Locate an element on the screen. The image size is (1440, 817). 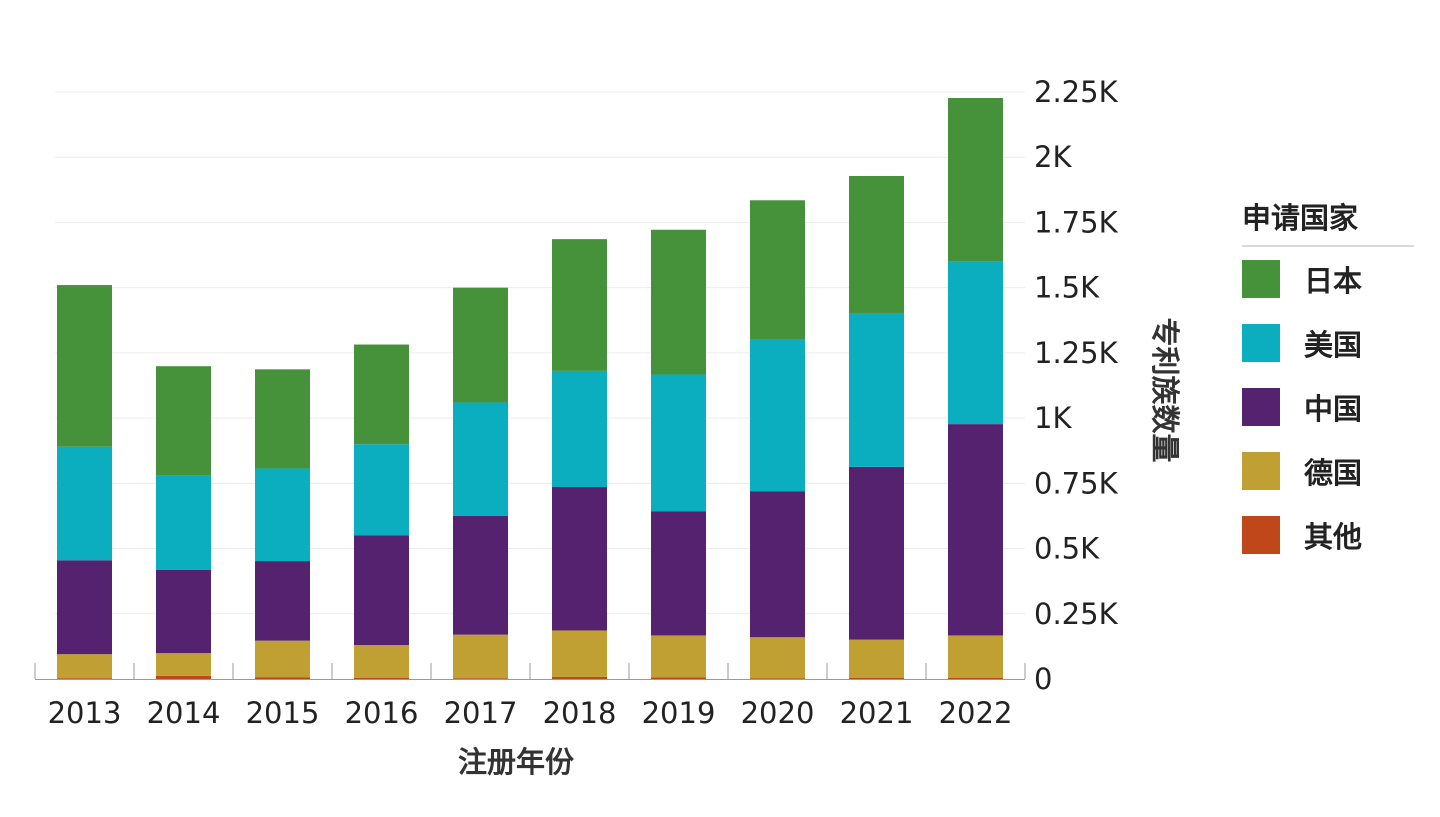
y-axis: 0 0.25K 0.5K 0.75K 1K 1.25K 1.5K 1.75K 2K 2.25K is located at coordinates (1076, 385).